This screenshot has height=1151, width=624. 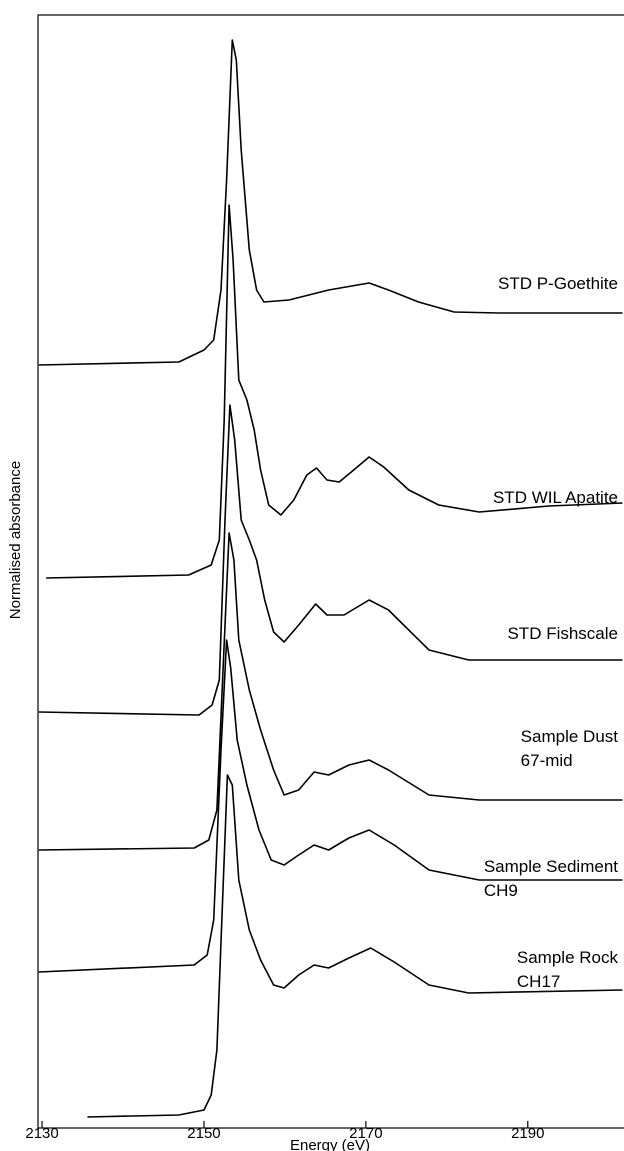 I want to click on x-tick-label: 2150, so click(x=203, y=1133).